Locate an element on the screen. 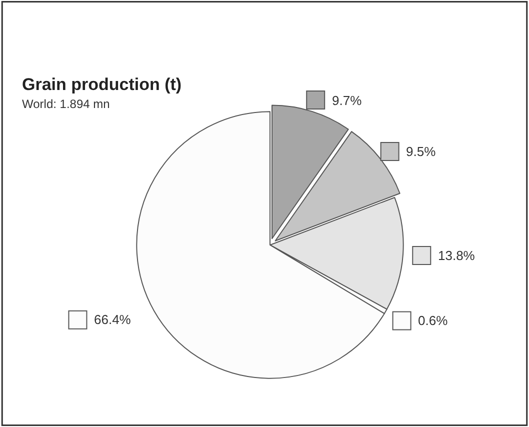 The image size is (529, 427). data-label: 66.4% is located at coordinates (113, 319).